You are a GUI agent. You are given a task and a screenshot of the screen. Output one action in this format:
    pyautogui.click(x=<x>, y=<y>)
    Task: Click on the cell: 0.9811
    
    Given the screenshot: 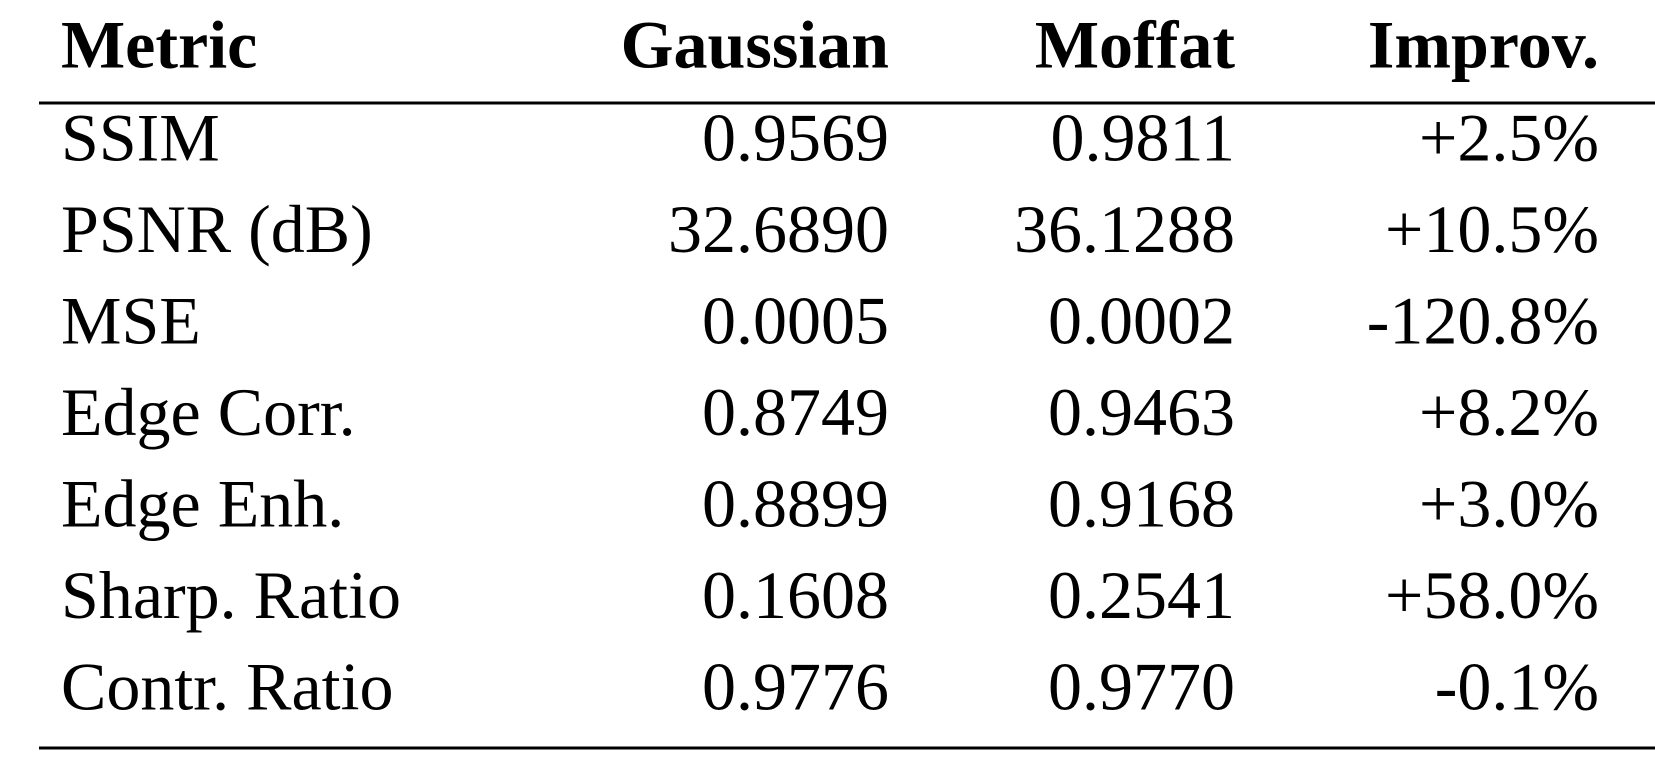 What is the action you would take?
    pyautogui.click(x=1143, y=138)
    